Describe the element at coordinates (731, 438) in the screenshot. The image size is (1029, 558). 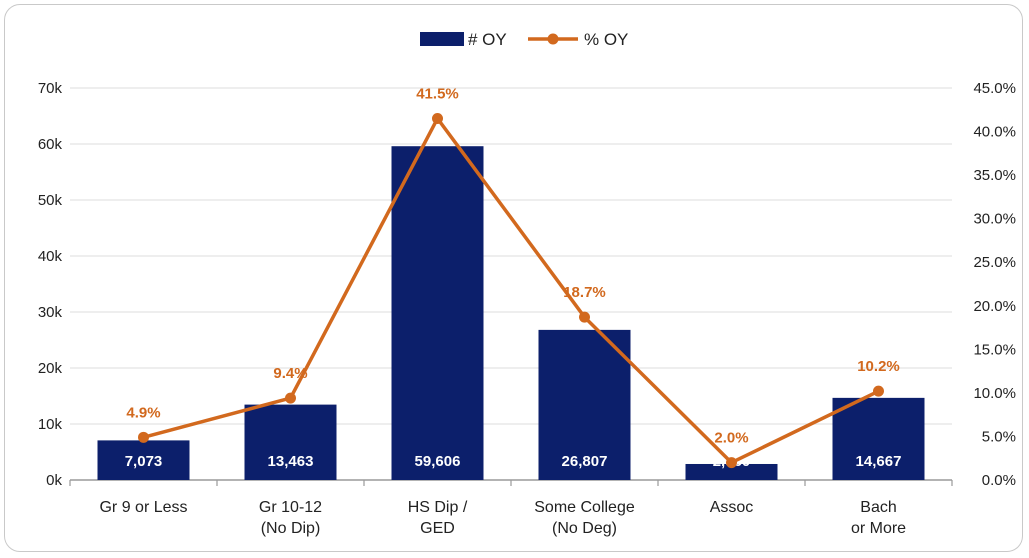
I see `pct-value-label: 2.0%` at that location.